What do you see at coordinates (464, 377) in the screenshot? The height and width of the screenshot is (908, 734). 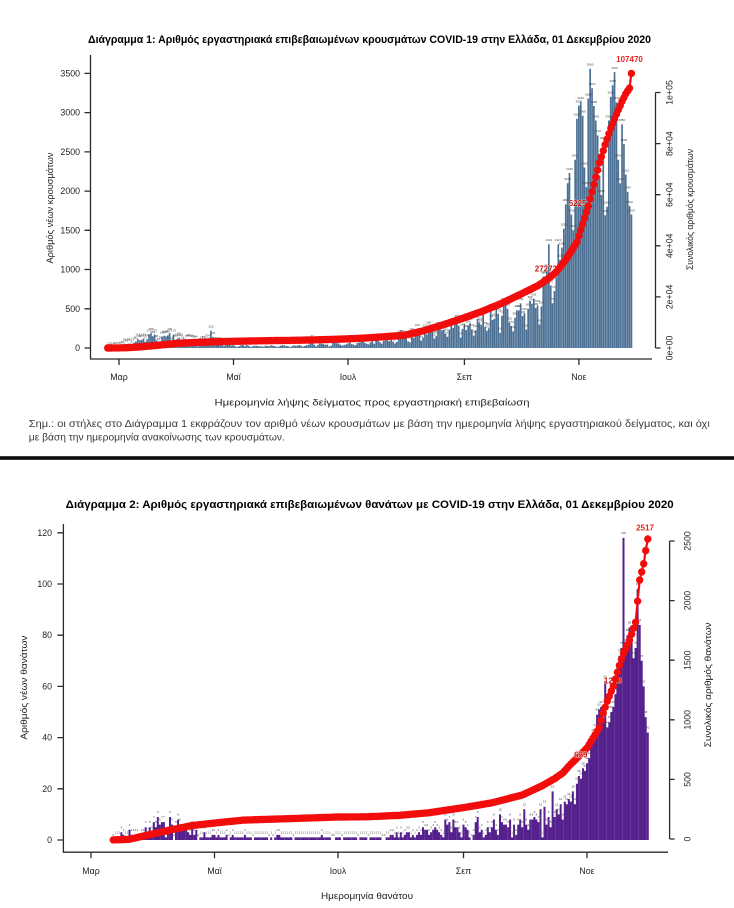 I see `svg-text: Σεπ` at bounding box center [464, 377].